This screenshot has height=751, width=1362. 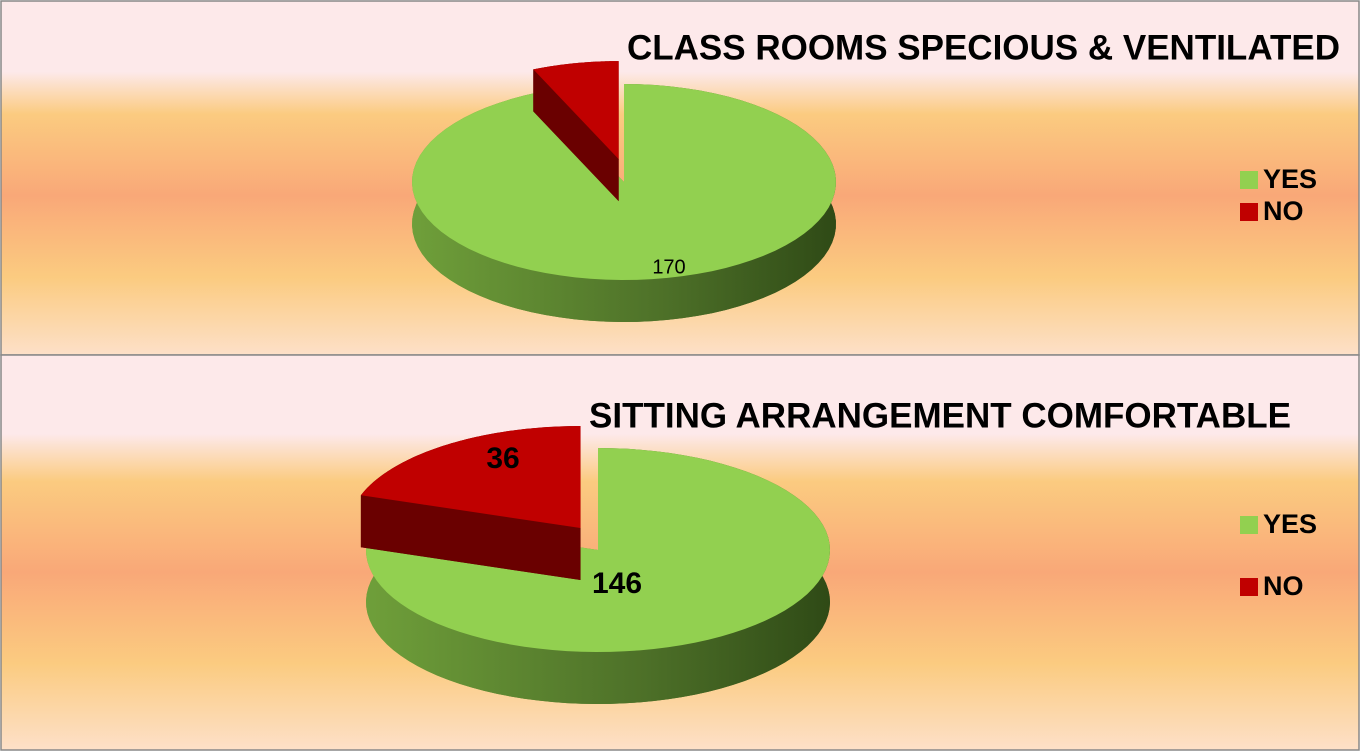 What do you see at coordinates (983, 47) in the screenshot?
I see `chart-title: CLASS ROOMS SPECIOUS & VENTILATED` at bounding box center [983, 47].